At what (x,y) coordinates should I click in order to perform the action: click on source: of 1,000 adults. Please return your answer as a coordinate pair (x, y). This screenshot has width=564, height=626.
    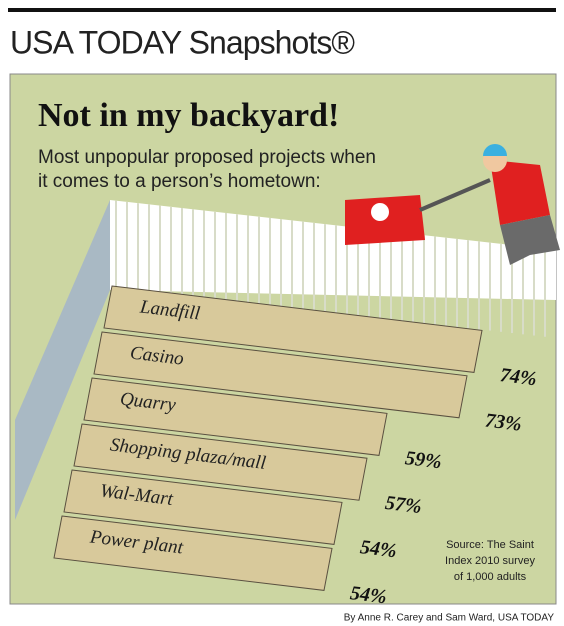
    Looking at the image, I should click on (490, 577).